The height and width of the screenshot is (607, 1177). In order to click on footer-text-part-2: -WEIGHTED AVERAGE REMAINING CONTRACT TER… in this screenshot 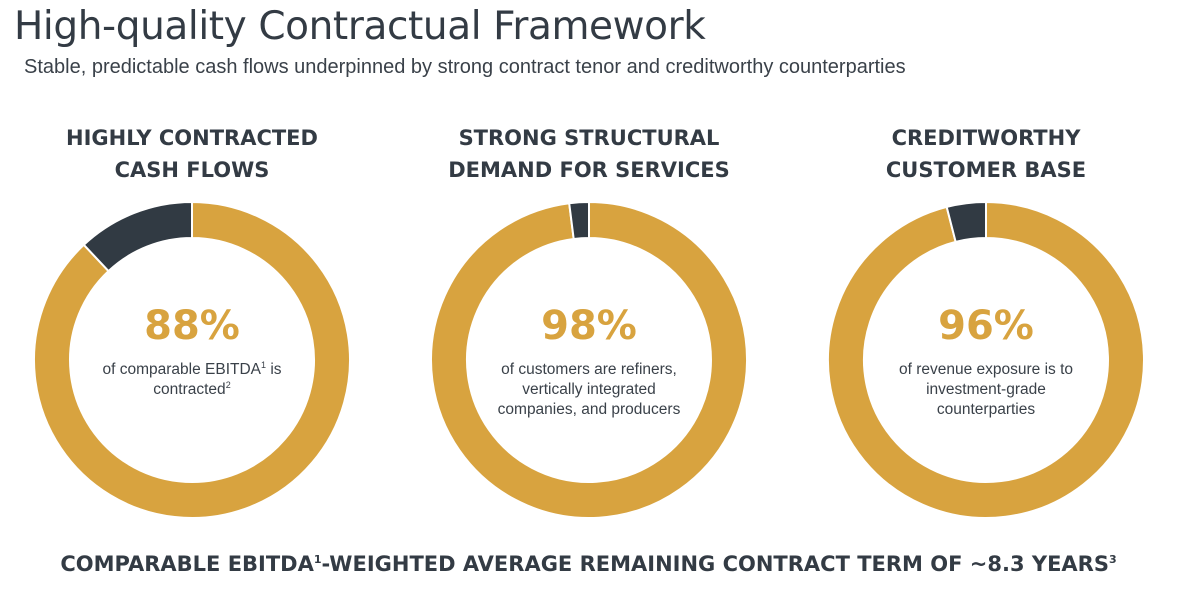, I will do `click(715, 564)`.